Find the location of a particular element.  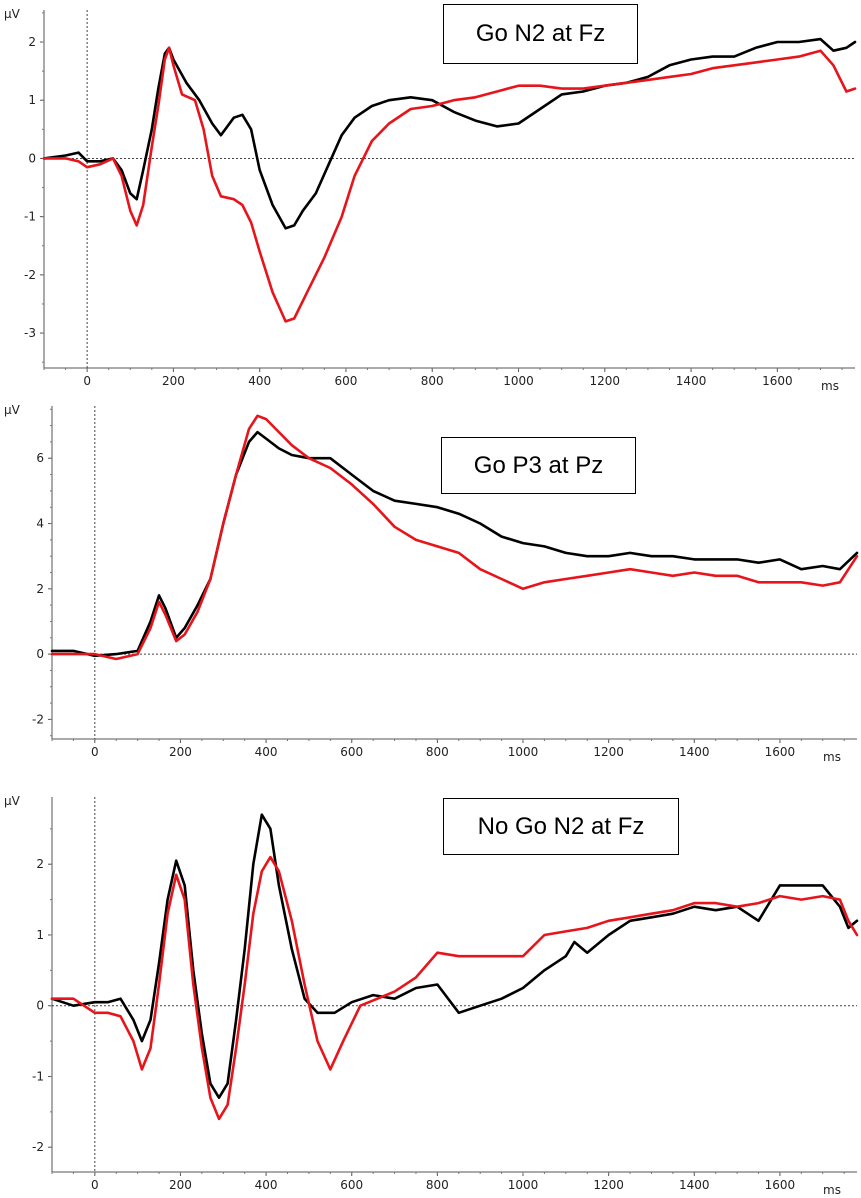

y-tick-label: -3 is located at coordinates (30, 333).